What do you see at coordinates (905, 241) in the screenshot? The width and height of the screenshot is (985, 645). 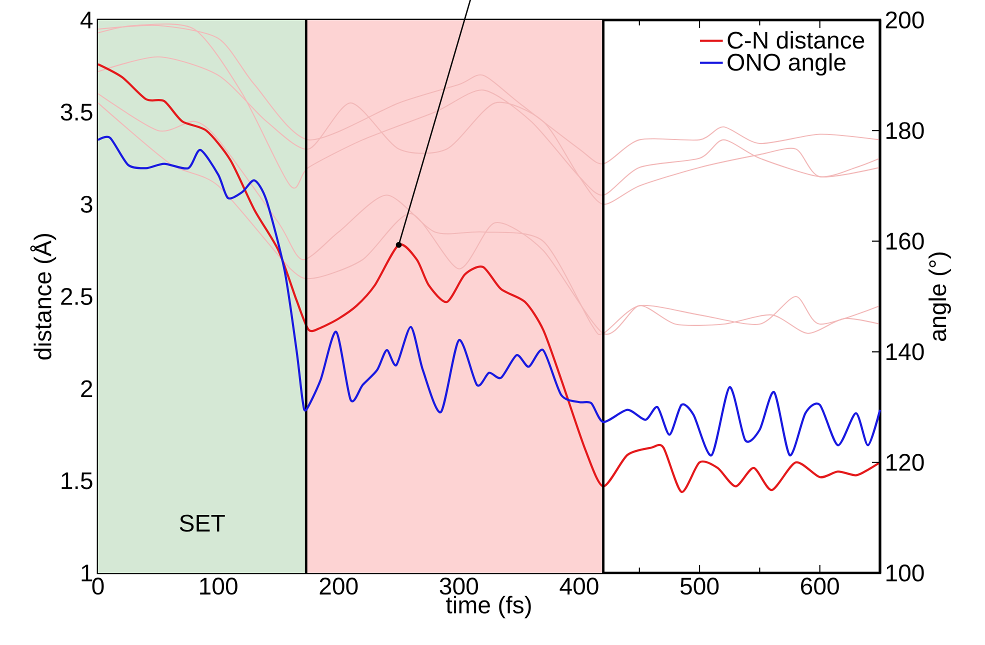 I see `y2-tick-label: 160` at bounding box center [905, 241].